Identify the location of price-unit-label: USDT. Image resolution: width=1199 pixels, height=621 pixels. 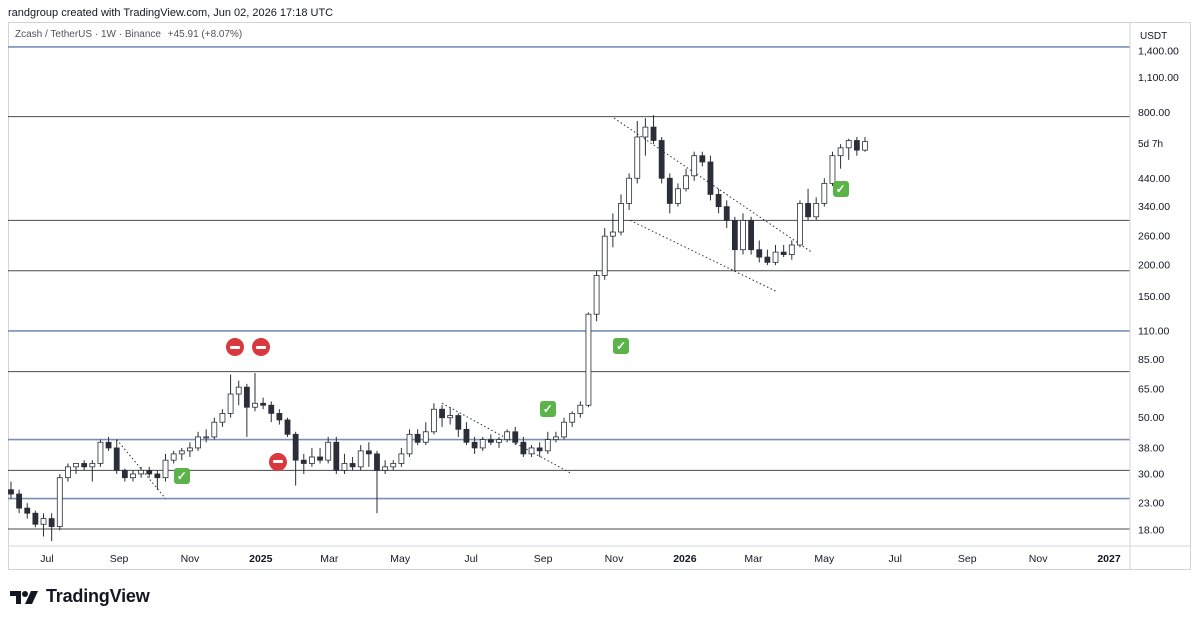
(1154, 36).